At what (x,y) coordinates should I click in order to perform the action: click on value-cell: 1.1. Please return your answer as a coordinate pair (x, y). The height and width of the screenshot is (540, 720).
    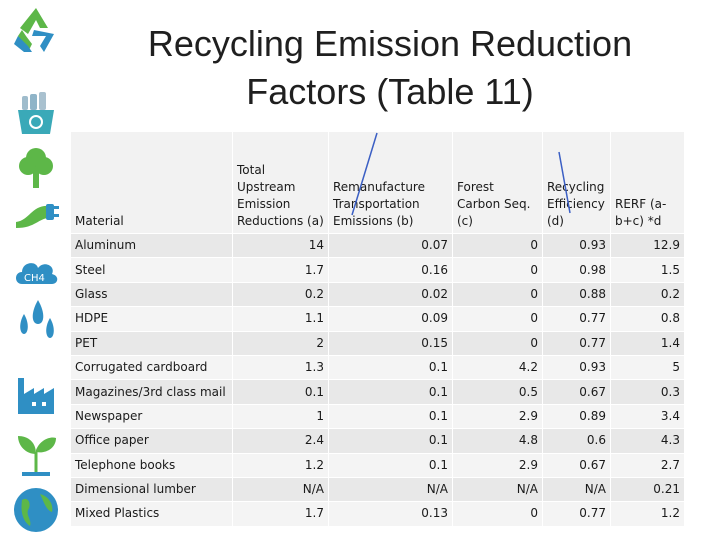
    Looking at the image, I should click on (280, 319).